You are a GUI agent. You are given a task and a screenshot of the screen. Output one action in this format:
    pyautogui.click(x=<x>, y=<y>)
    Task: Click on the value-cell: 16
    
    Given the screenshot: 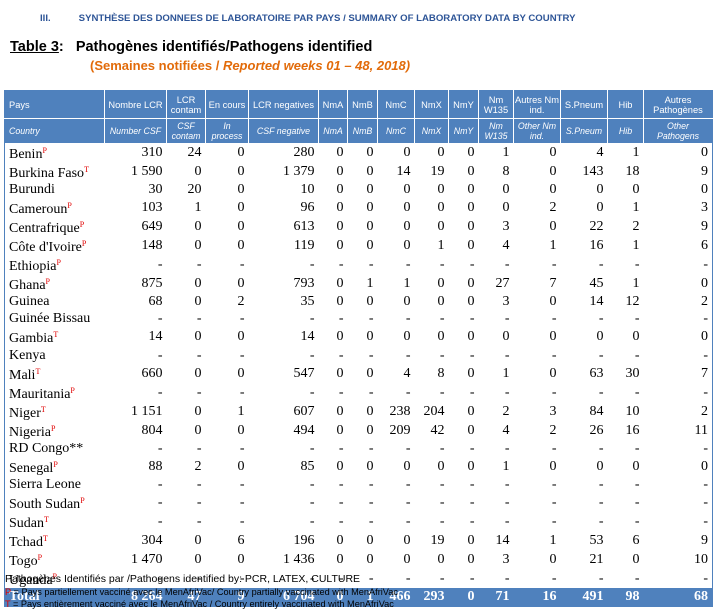 What is the action you would take?
    pyautogui.click(x=632, y=430)
    